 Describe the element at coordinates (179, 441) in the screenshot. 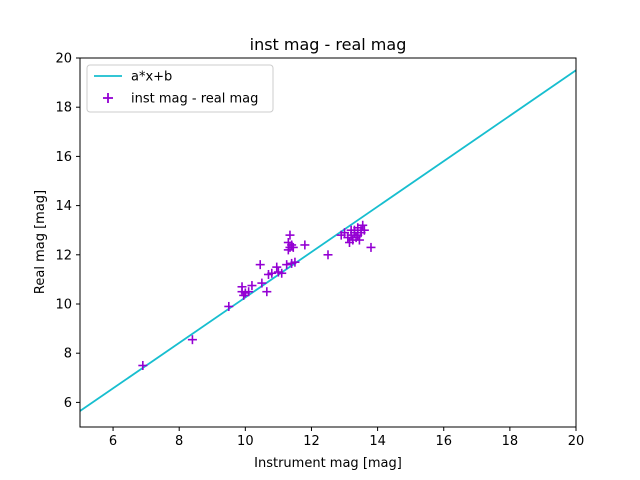

I see `x-tick-label: 8` at that location.